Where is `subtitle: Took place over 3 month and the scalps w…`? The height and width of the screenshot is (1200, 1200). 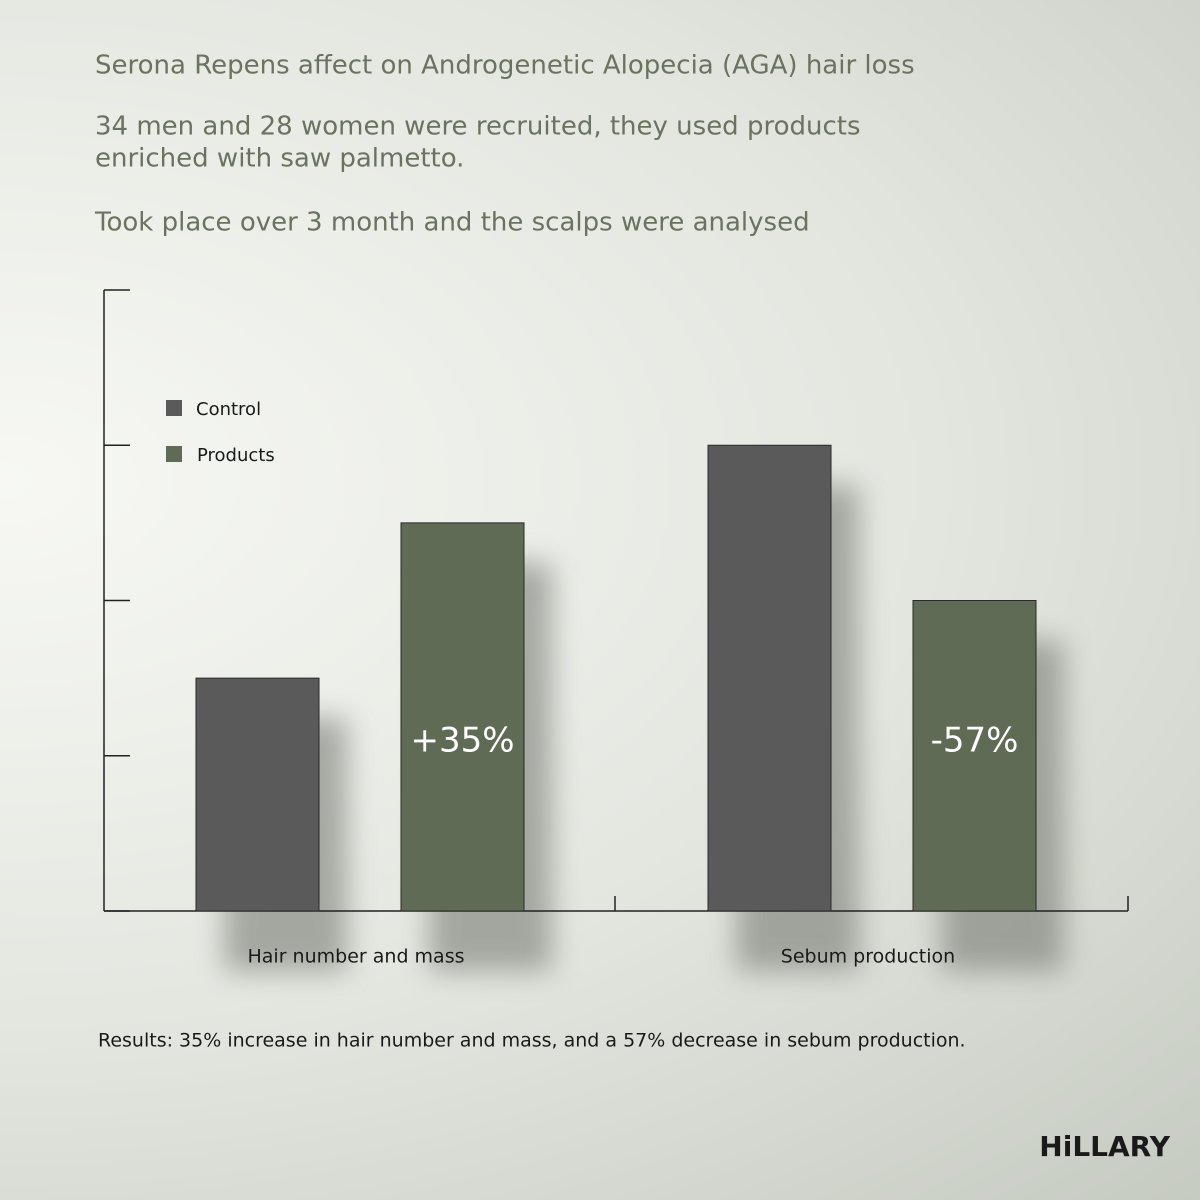
subtitle: Took place over 3 month and the scalps w… is located at coordinates (452, 223).